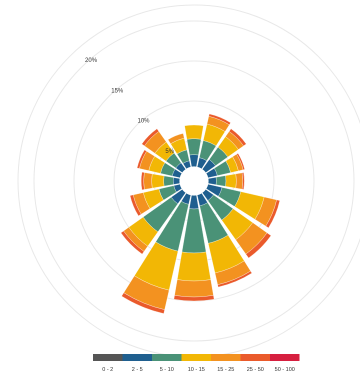  Describe the element at coordinates (130, 106) in the screenshot. I see `radial-labels: 5% 10% 15% 20%` at that location.